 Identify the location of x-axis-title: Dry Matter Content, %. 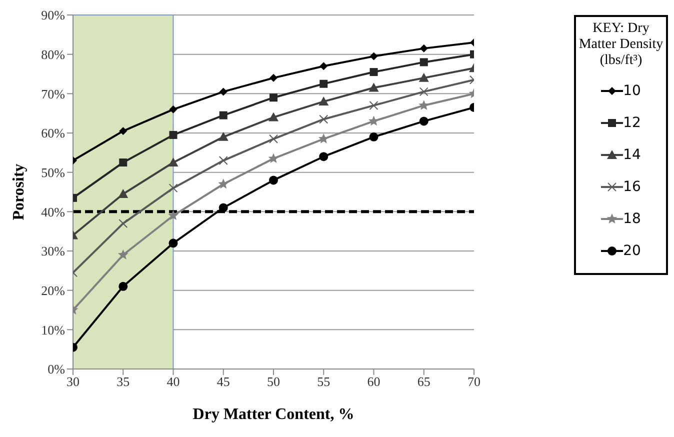
(273, 414).